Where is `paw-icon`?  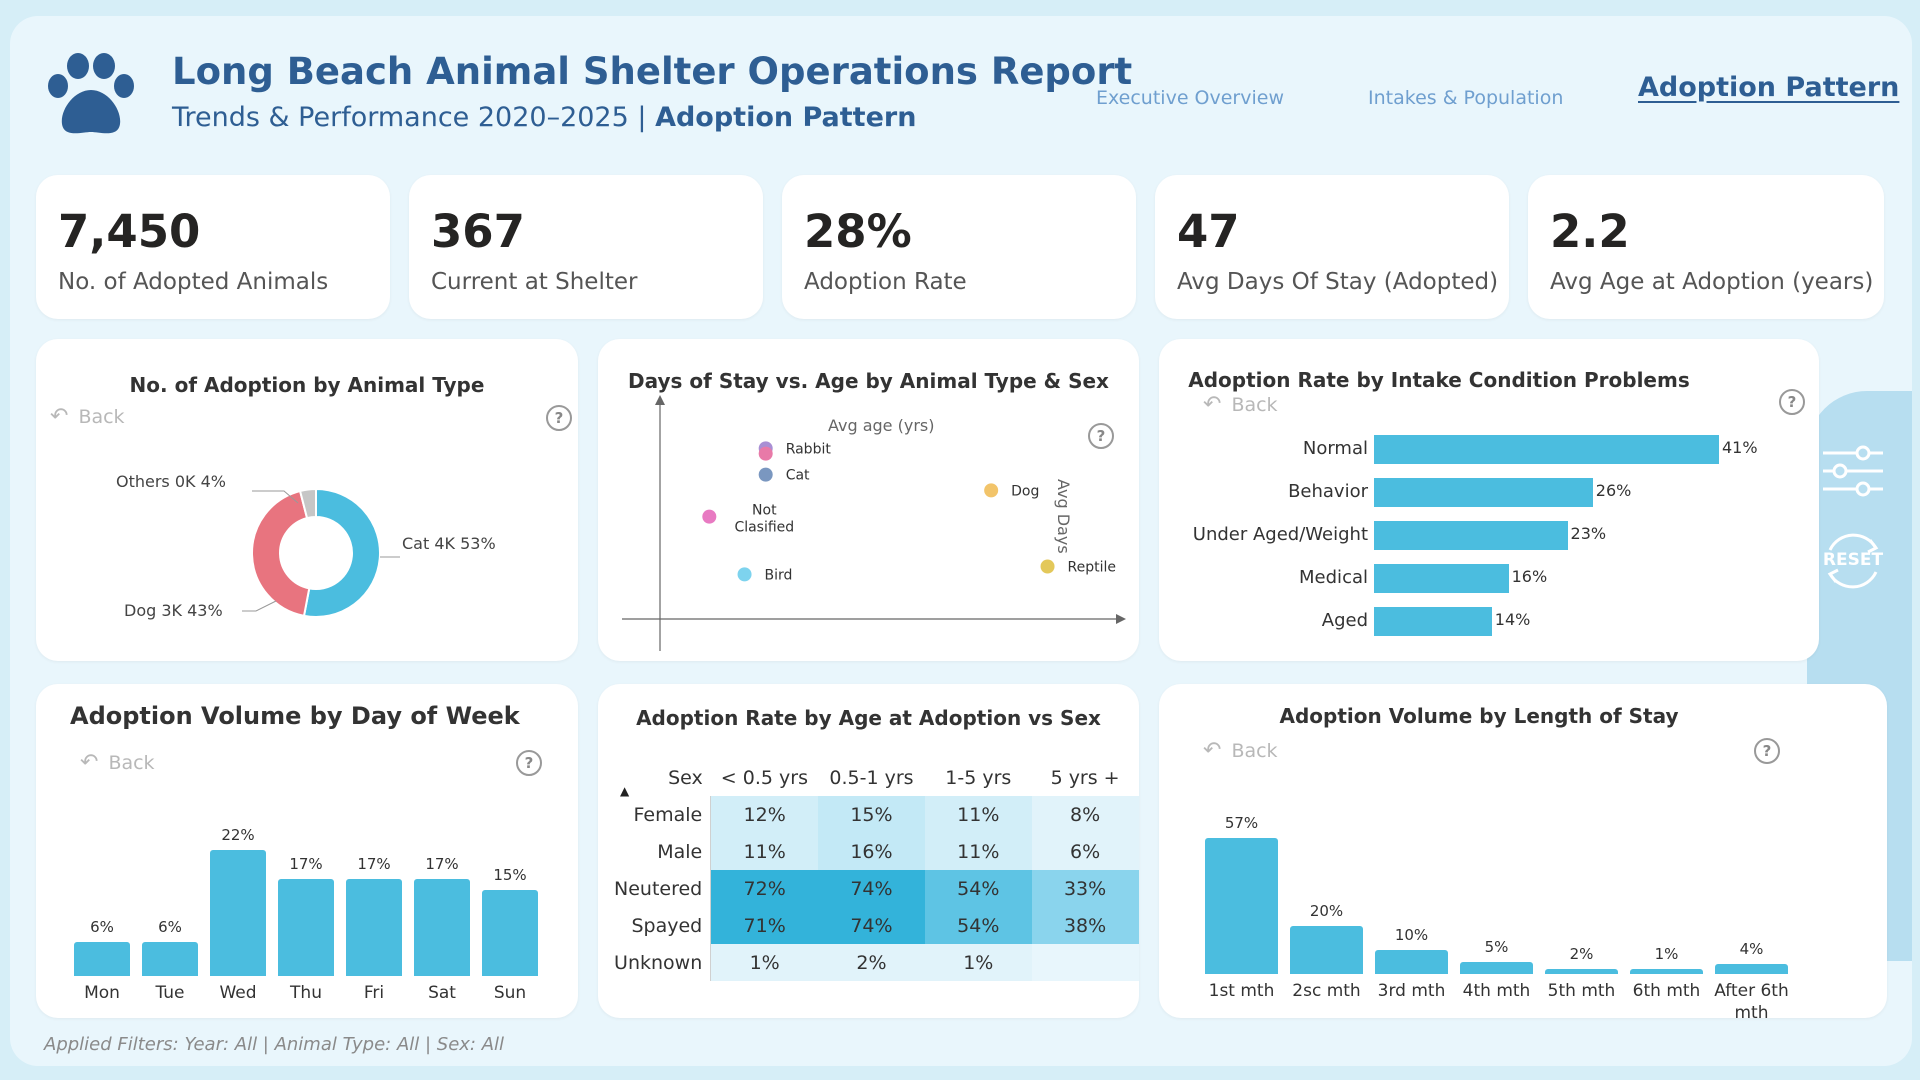
paw-icon is located at coordinates (91, 93).